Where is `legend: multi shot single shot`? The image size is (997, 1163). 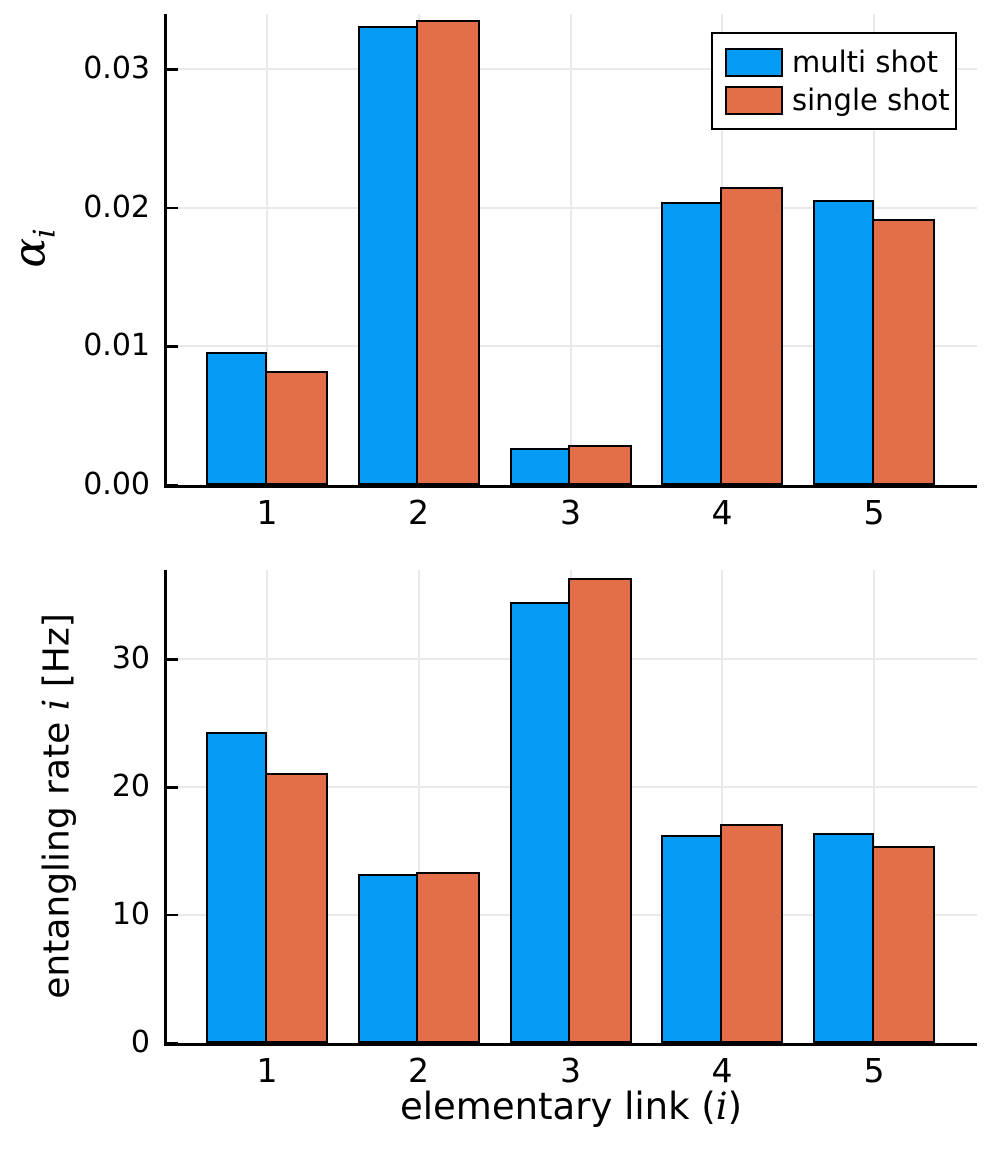 legend: multi shot single shot is located at coordinates (834, 81).